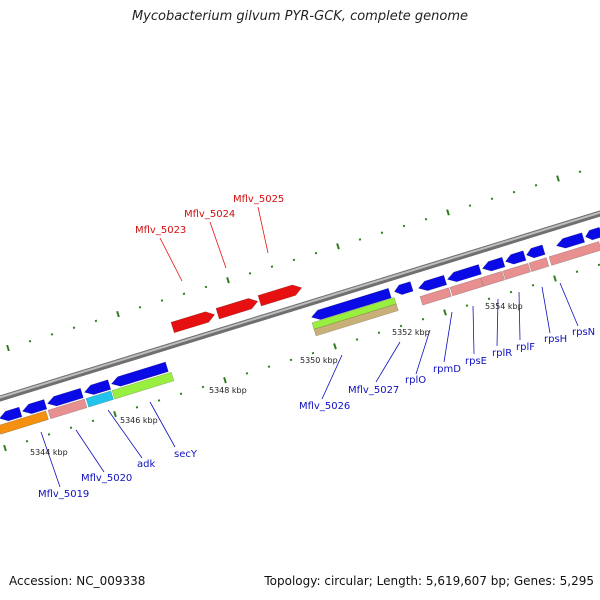 The width and height of the screenshot is (600, 600). Describe the element at coordinates (373, 390) in the screenshot. I see `gene-label-mflv-5027: Mflv_5027` at that location.